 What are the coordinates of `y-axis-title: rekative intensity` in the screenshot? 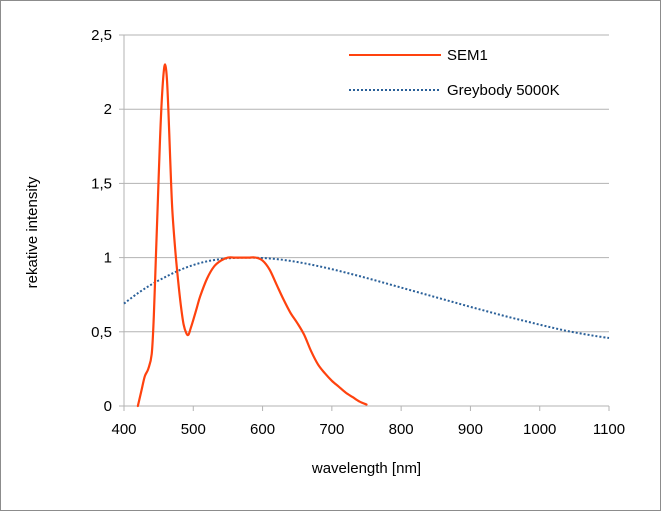 It's located at (32, 232).